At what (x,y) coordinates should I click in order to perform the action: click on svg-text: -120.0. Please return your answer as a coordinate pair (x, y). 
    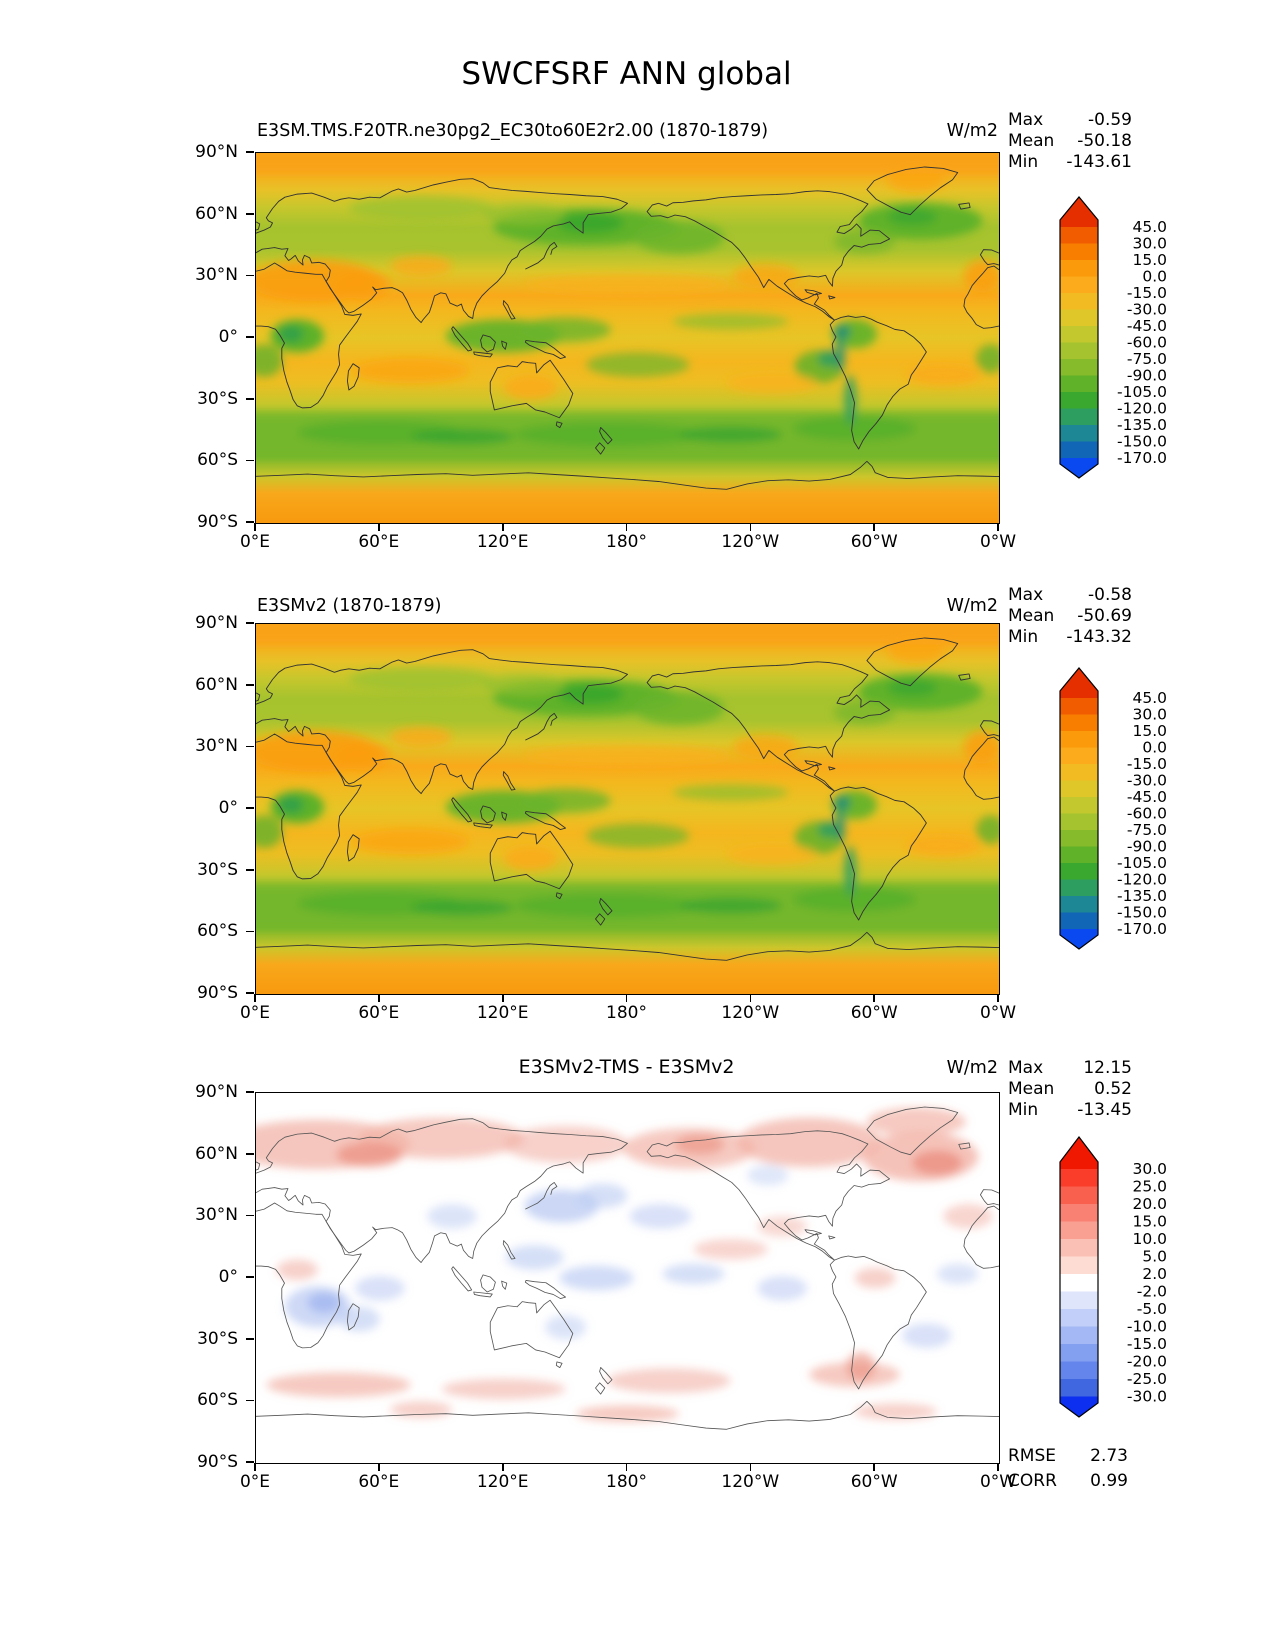
    Looking at the image, I should click on (1142, 880).